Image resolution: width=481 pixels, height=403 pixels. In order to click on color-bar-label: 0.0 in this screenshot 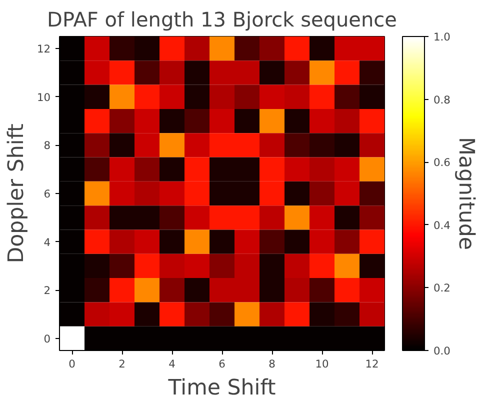, I will do `click(442, 351)`.